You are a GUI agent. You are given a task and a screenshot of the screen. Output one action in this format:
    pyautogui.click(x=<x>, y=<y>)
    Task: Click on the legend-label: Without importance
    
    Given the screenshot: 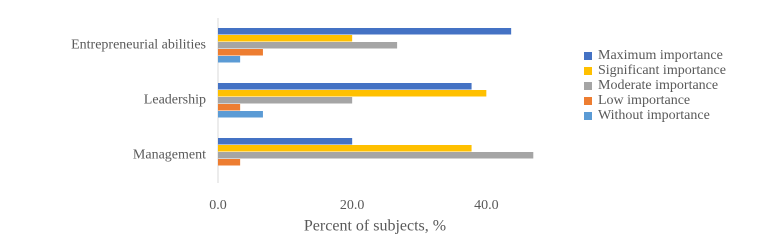 What is the action you would take?
    pyautogui.click(x=654, y=115)
    